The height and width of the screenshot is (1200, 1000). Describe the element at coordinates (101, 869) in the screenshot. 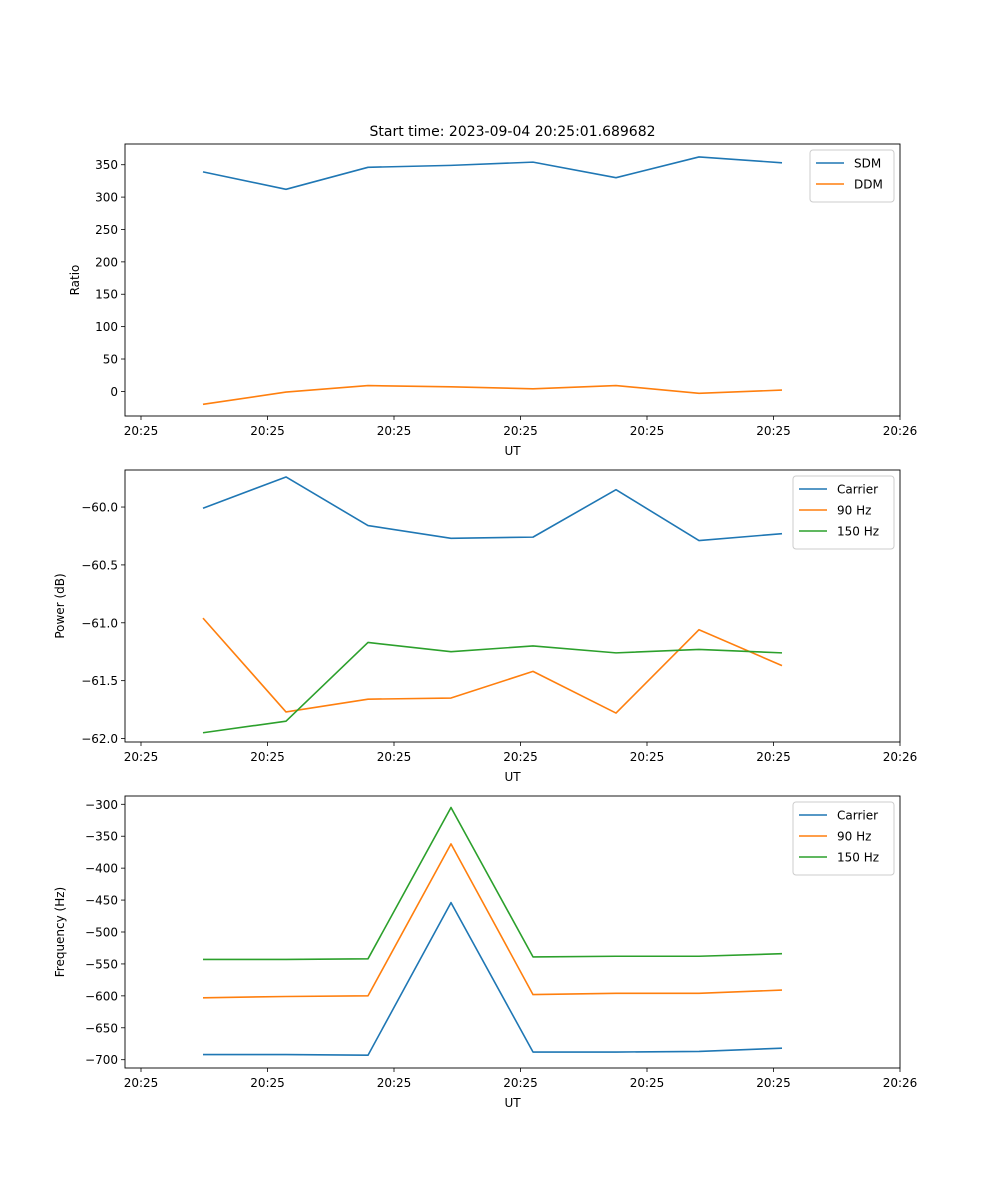

I see `y-tick-label: −400` at that location.